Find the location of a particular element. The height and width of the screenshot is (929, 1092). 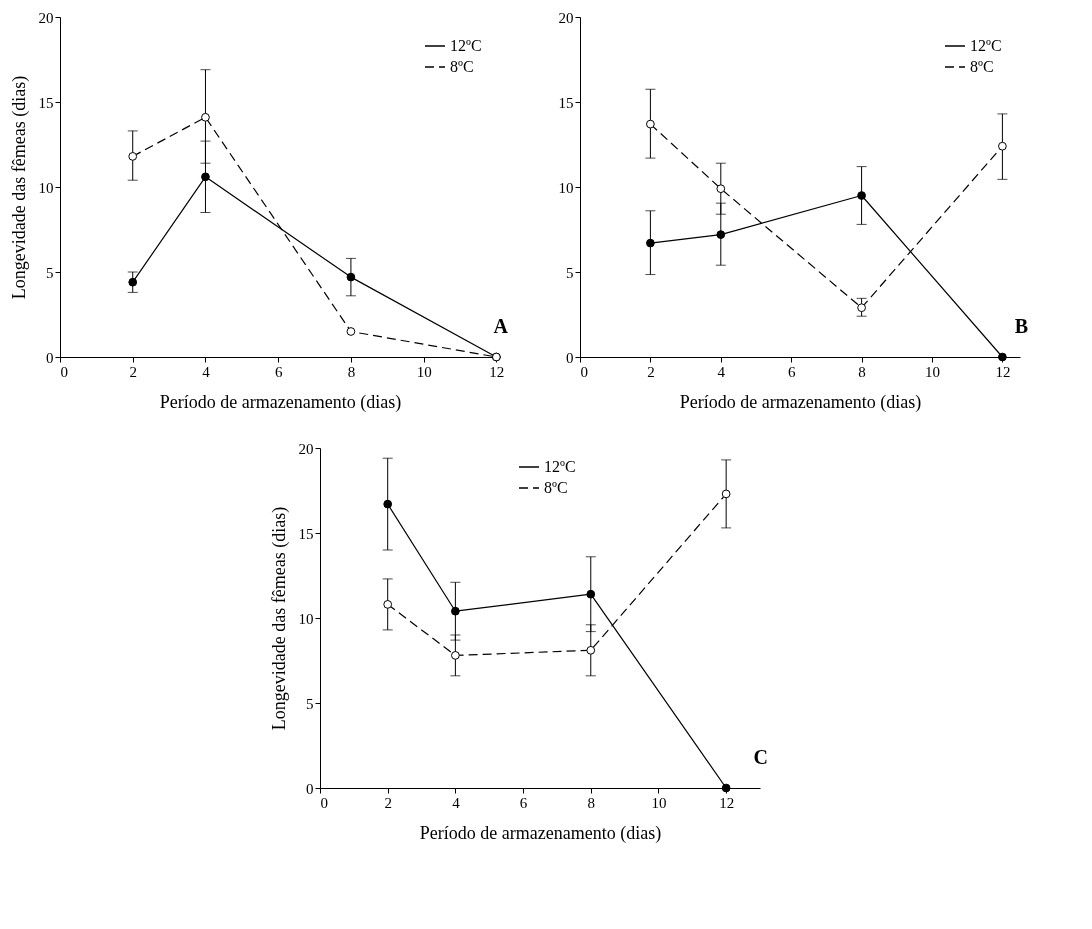

annotation: C is located at coordinates (760, 756).